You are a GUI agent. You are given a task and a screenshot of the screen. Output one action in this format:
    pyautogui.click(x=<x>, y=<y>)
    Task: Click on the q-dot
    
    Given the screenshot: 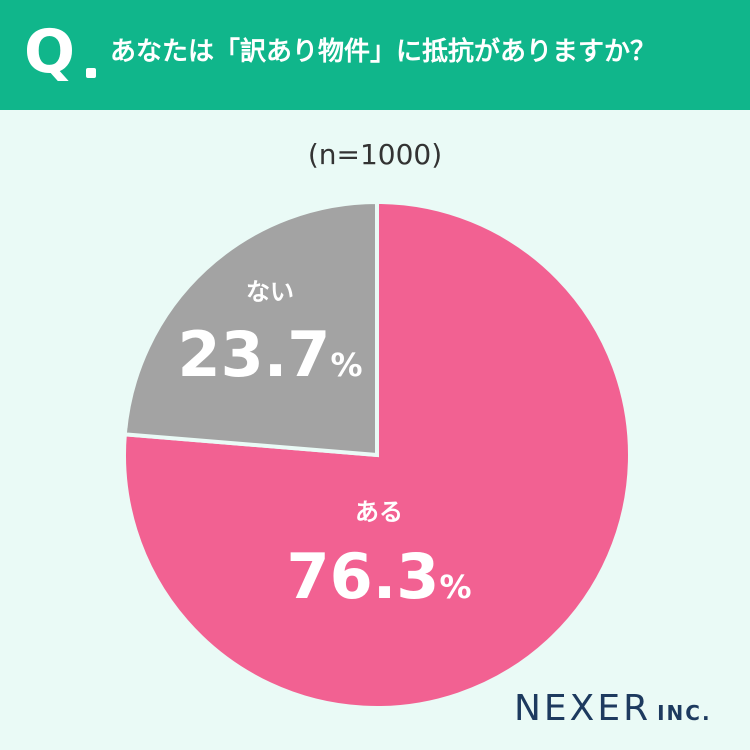 What is the action you would take?
    pyautogui.click(x=91, y=73)
    